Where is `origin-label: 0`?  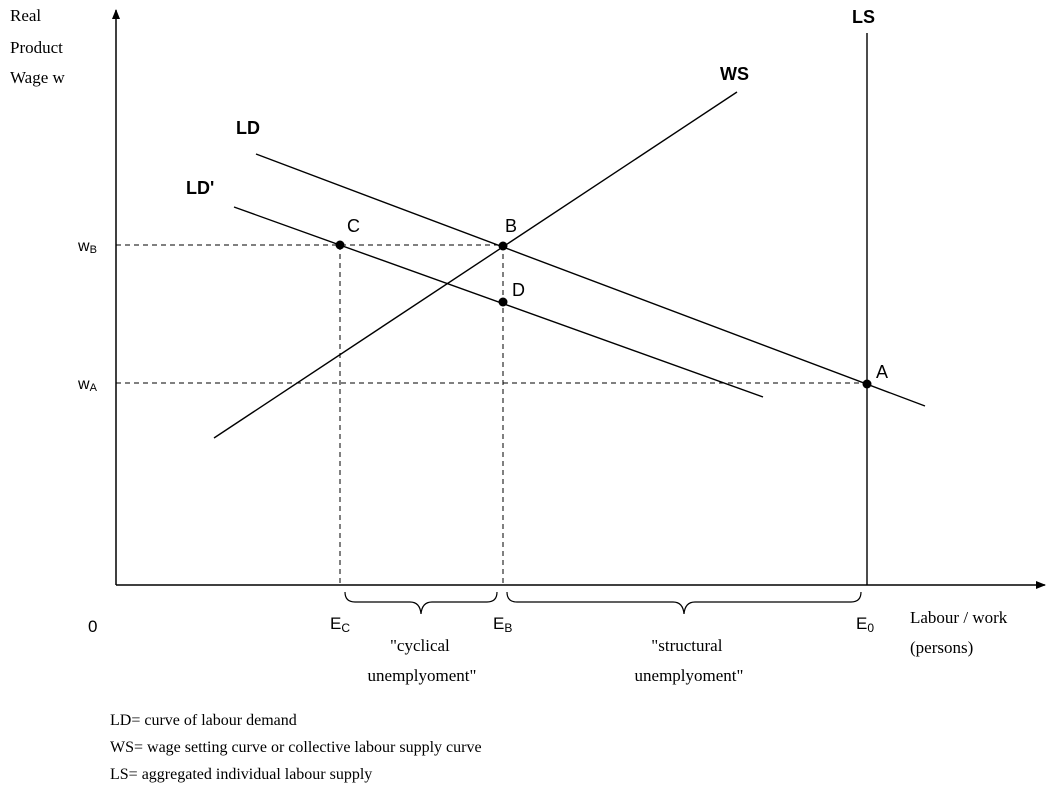
origin-label: 0 is located at coordinates (92, 626).